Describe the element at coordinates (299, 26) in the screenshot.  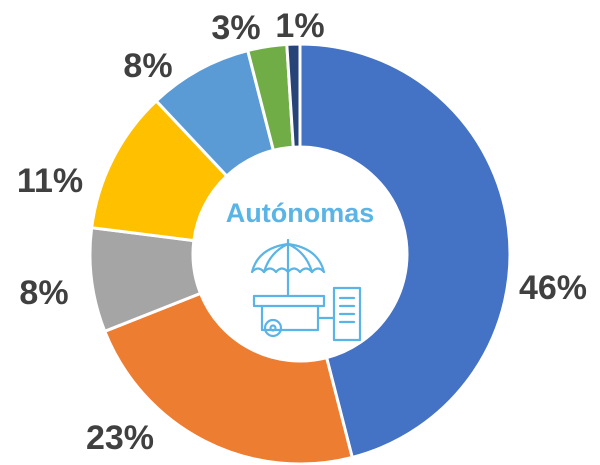
I see `data-label: 1%` at that location.